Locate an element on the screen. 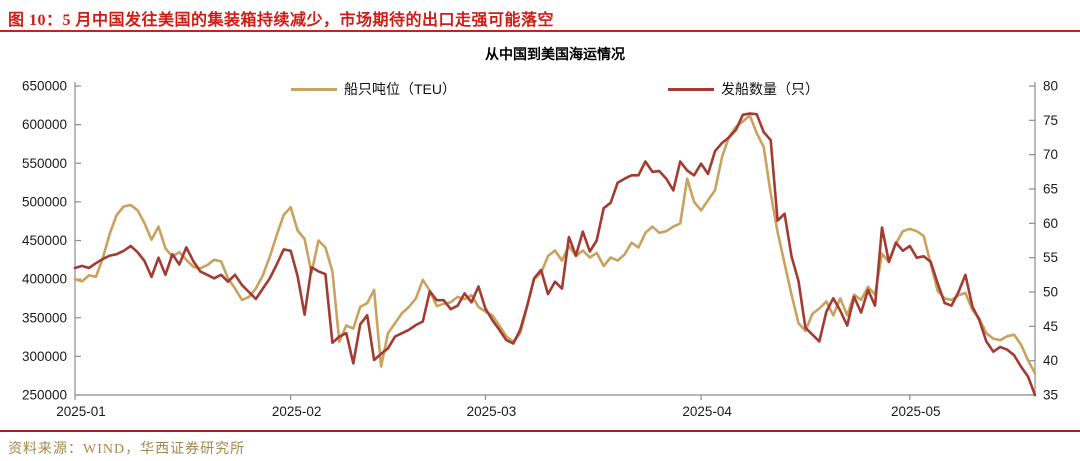 The width and height of the screenshot is (1080, 461). left-axis-tick-label: 600000 is located at coordinates (44, 124).